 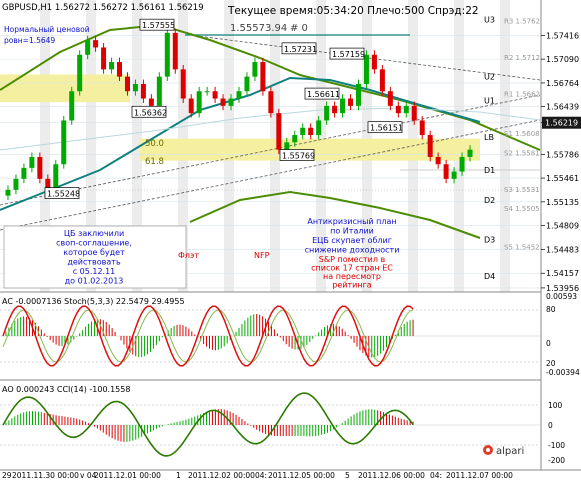 What do you see at coordinates (45, 475) in the screenshot?
I see `time-label: 2011.11.30 00:00` at bounding box center [45, 475].